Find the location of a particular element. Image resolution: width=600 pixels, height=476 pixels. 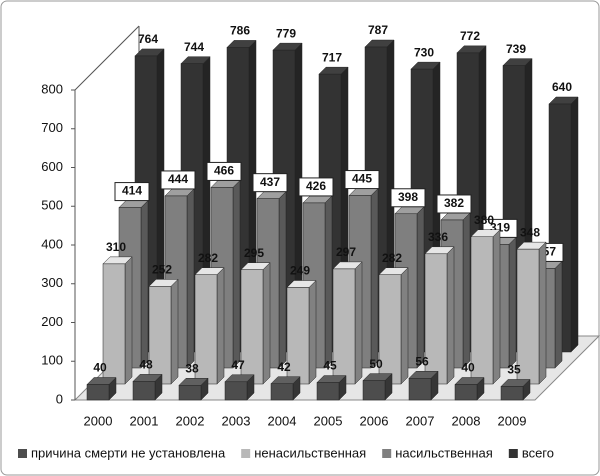

value-label: 426 is located at coordinates (316, 186).